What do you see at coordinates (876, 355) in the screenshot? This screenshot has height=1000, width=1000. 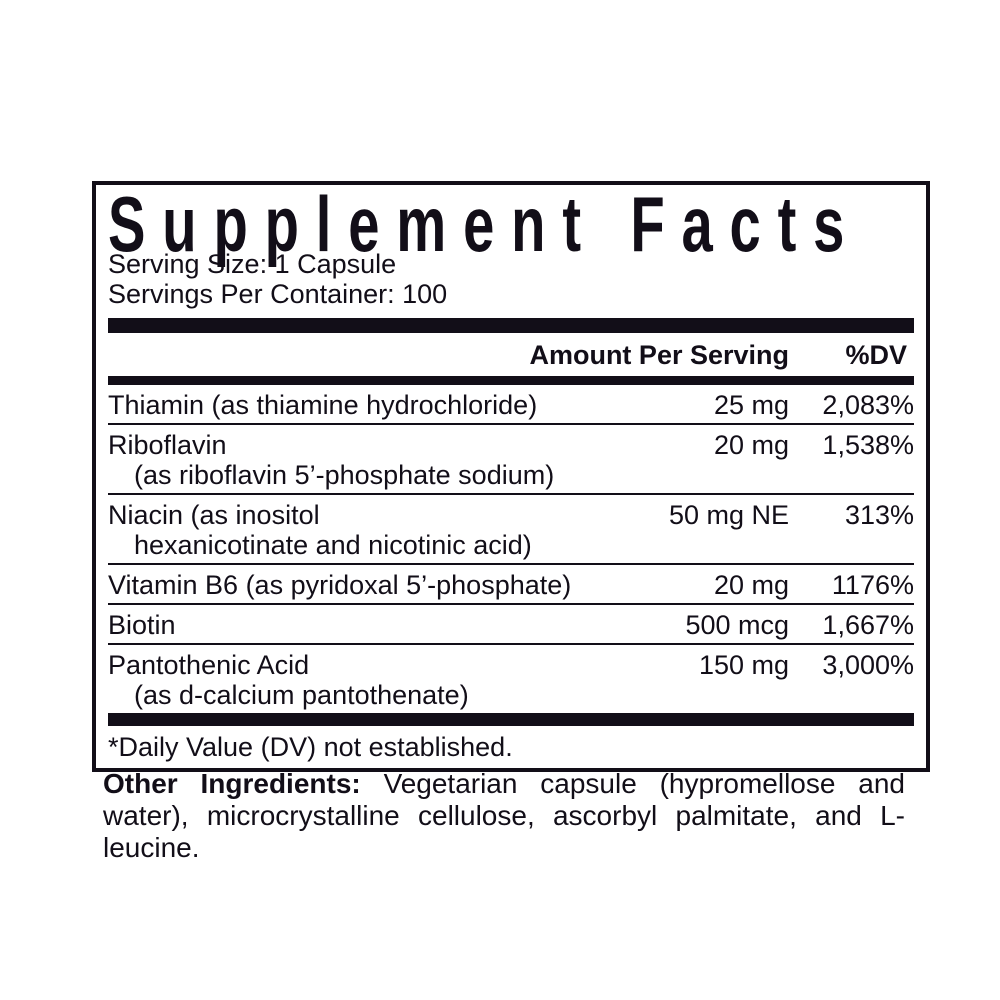 I see `percent-dv-header: %DV` at bounding box center [876, 355].